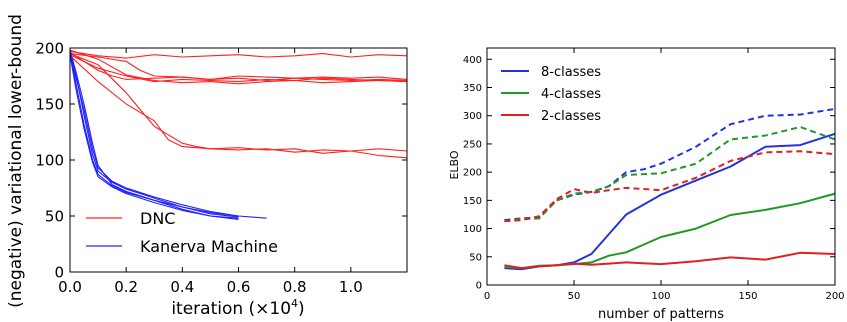 The width and height of the screenshot is (847, 322). Describe the element at coordinates (574, 296) in the screenshot. I see `x-tick-label: 50` at that location.